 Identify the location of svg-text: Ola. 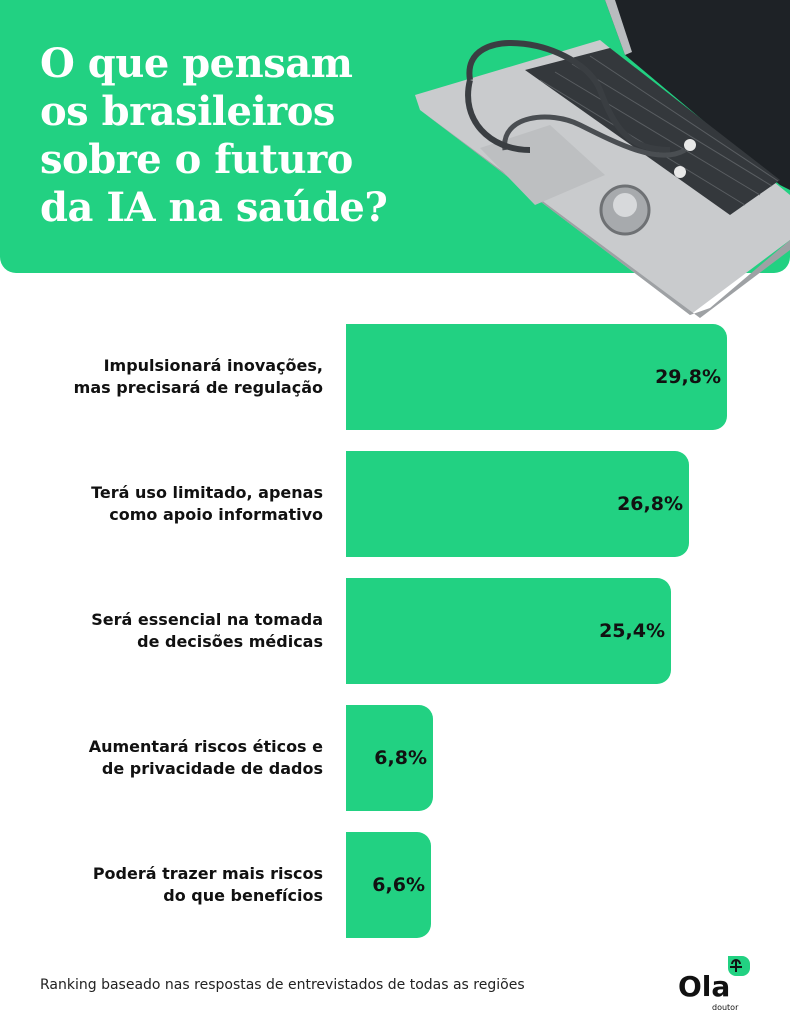
(704, 986).